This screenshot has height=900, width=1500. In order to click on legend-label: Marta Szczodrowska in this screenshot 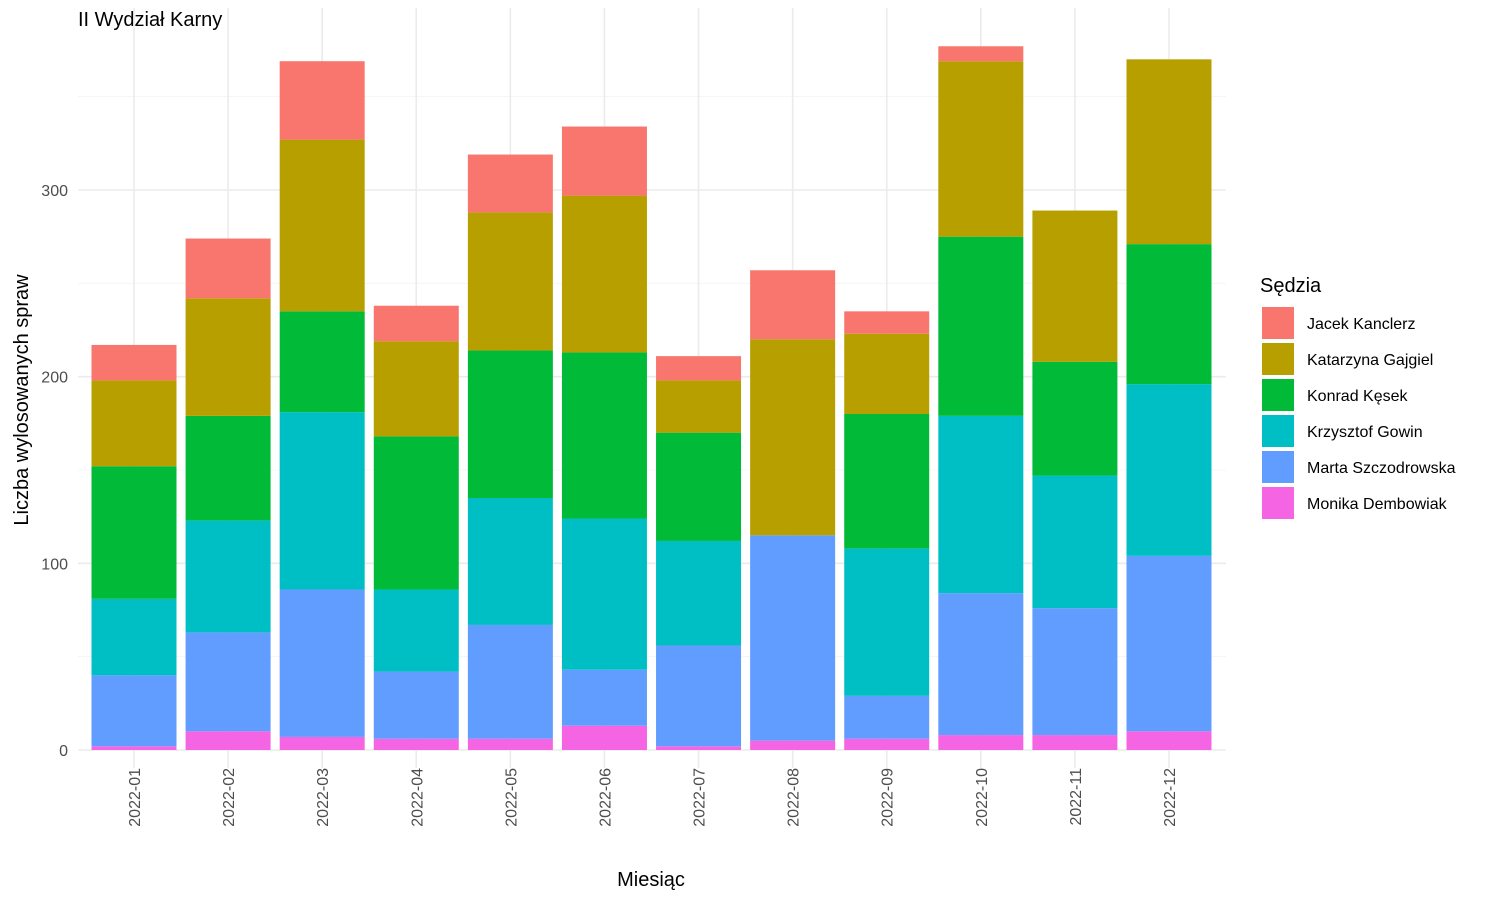, I will do `click(1381, 468)`.